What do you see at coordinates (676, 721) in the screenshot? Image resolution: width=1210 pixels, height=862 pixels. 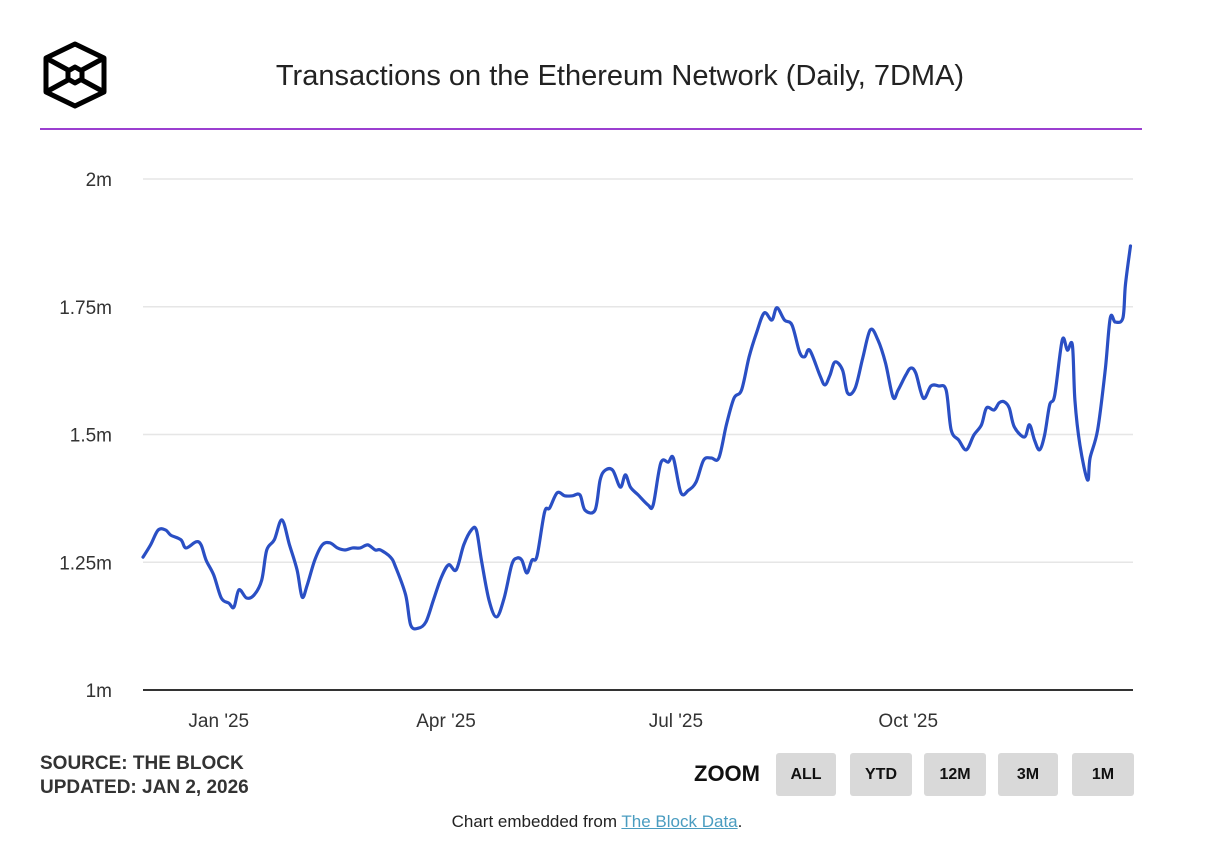 I see `x-tick-label: Jul '25` at bounding box center [676, 721].